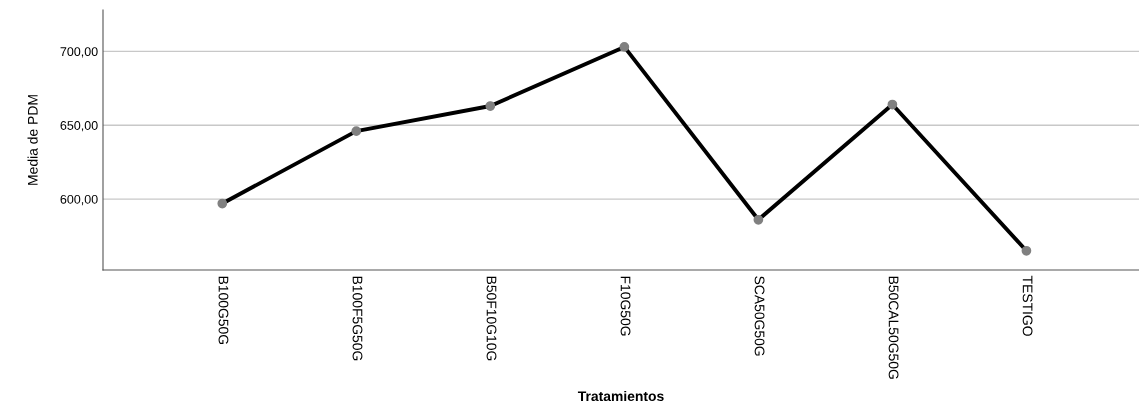 The height and width of the screenshot is (402, 1139). What do you see at coordinates (223, 310) in the screenshot?
I see `x-tick-label: B100G50G` at bounding box center [223, 310].